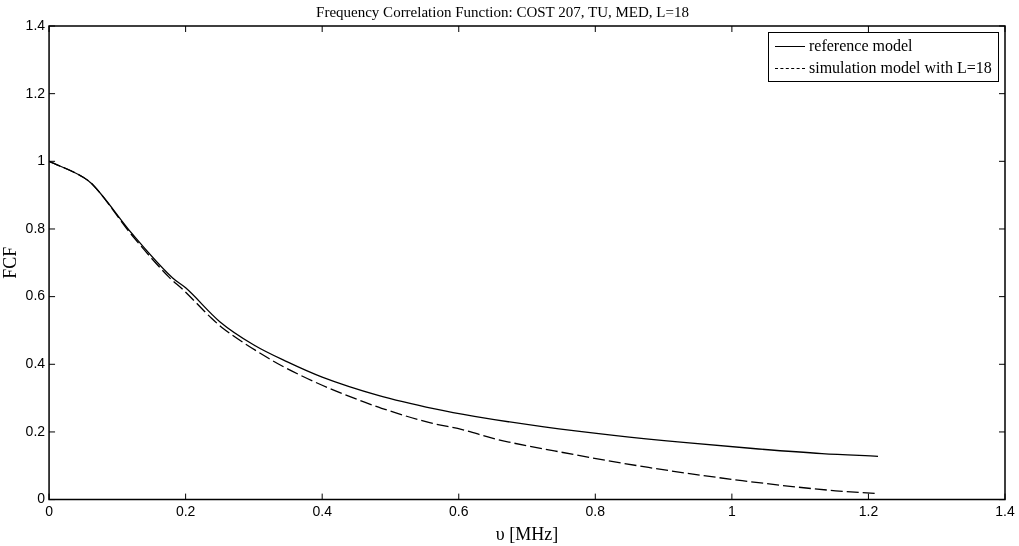 Image resolution: width=1019 pixels, height=546 pixels. Describe the element at coordinates (868, 510) in the screenshot. I see `x-tick-label: 1.2` at that location.